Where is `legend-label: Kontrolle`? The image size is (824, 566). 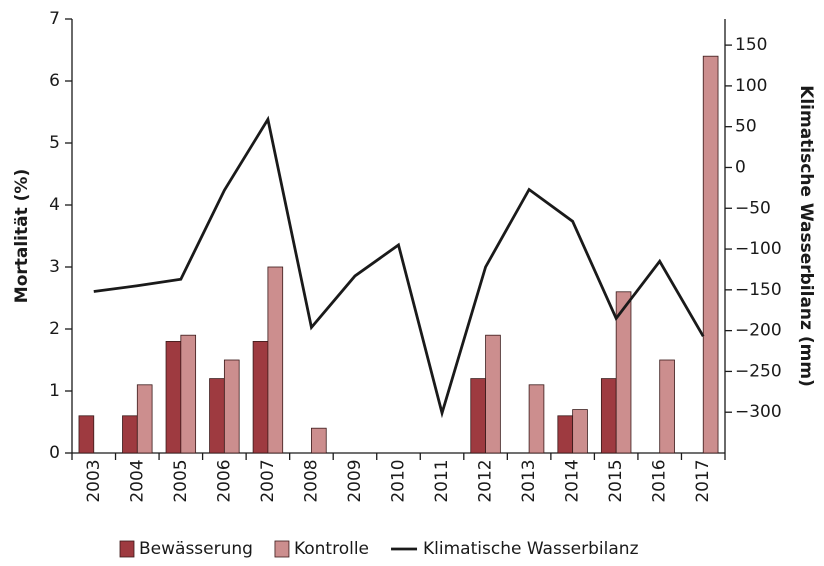 legend-label: Kontrolle is located at coordinates (331, 549).